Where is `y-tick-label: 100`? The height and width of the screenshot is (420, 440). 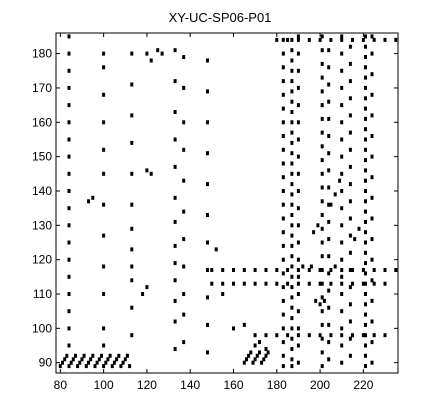
y-tick-label: 100 is located at coordinates (42, 328).